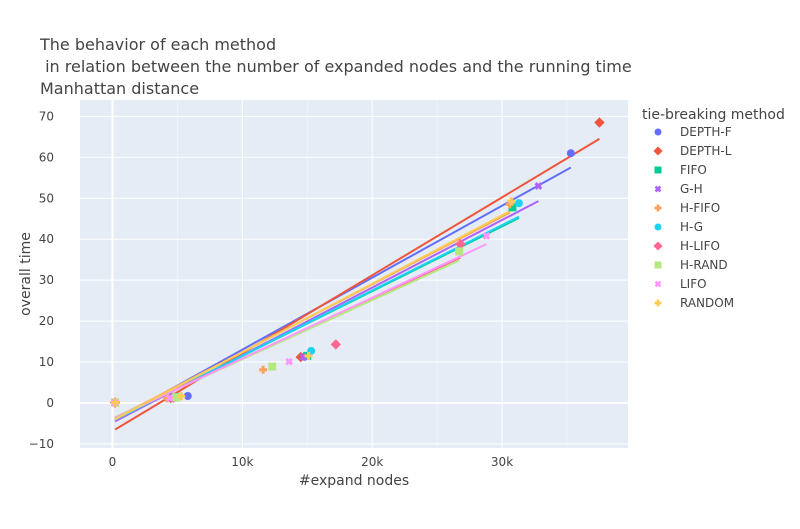  What do you see at coordinates (372, 462) in the screenshot?
I see `x-tick-label: 20k` at bounding box center [372, 462].